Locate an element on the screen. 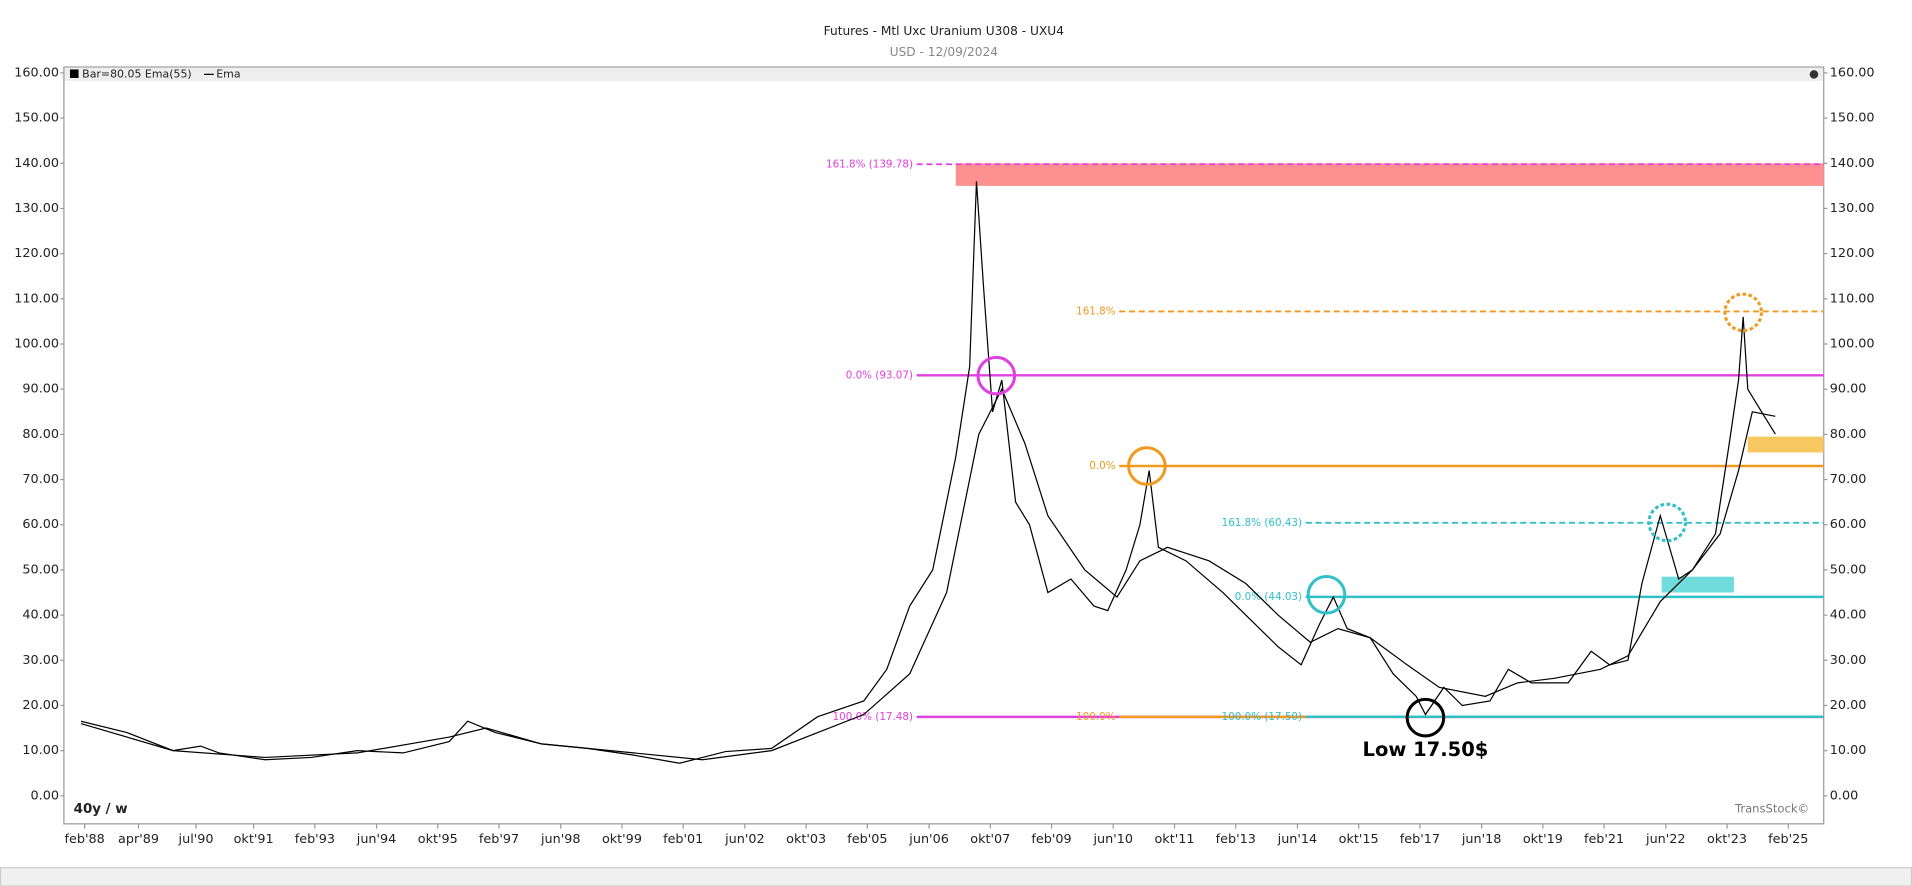 The image size is (1912, 886). fib-label: 0.0% (93.07) is located at coordinates (879, 375).